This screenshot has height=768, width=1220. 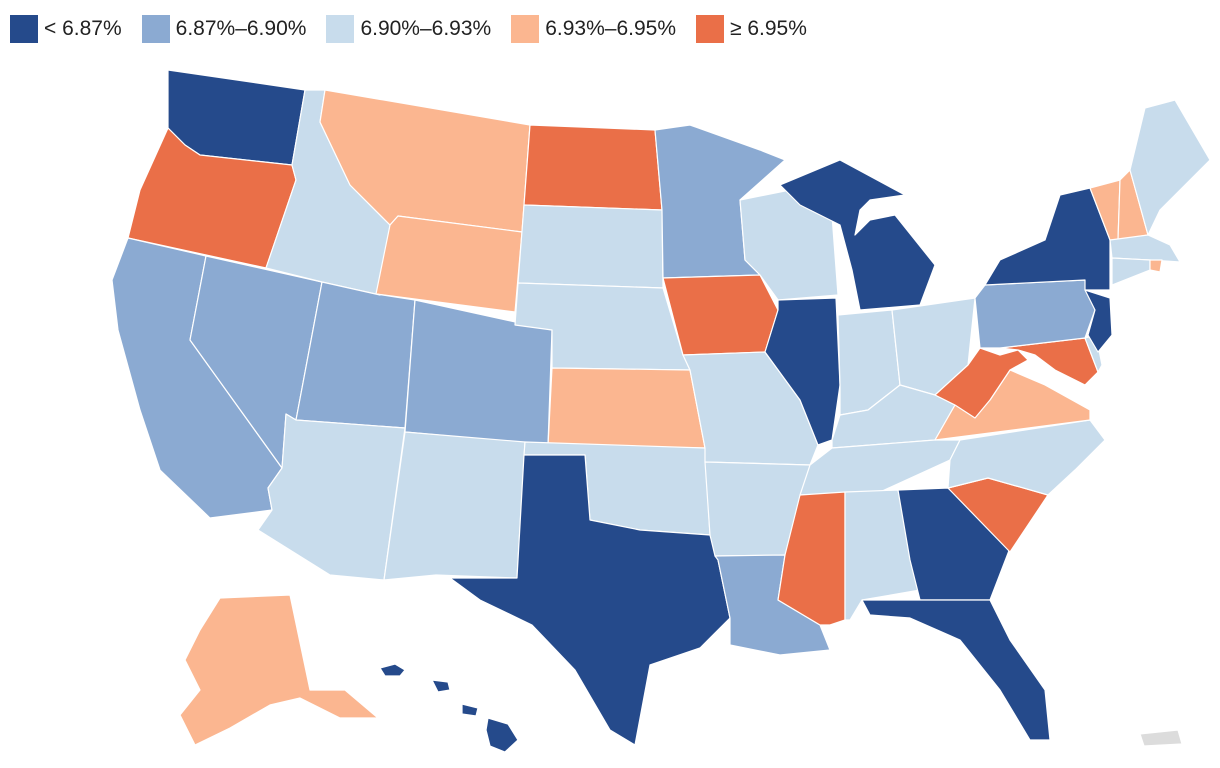 What do you see at coordinates (279, 670) in the screenshot?
I see `state-ak` at bounding box center [279, 670].